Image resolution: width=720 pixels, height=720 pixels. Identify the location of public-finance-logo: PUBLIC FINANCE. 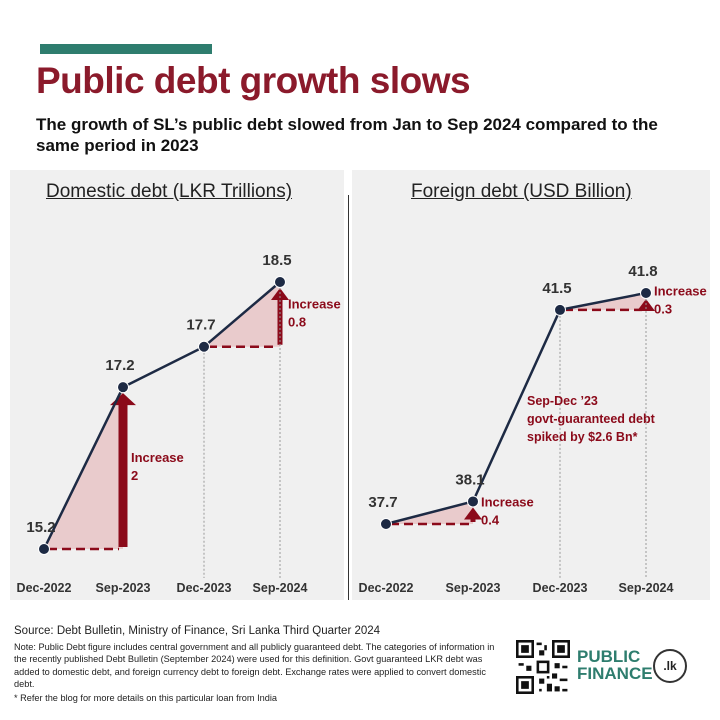
(615, 665).